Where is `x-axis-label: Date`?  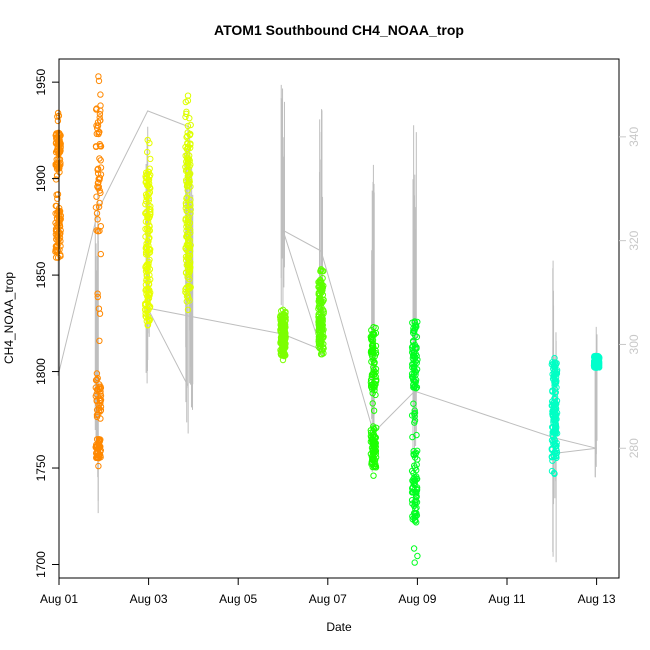 x-axis-label: Date is located at coordinates (339, 627).